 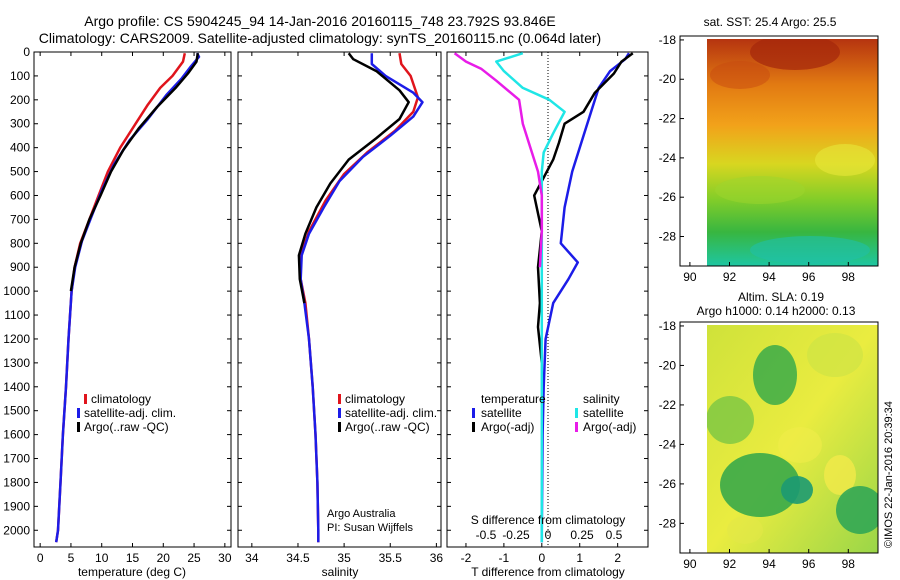 What do you see at coordinates (486, 535) in the screenshot?
I see `s-tick-label: -0.5` at bounding box center [486, 535].